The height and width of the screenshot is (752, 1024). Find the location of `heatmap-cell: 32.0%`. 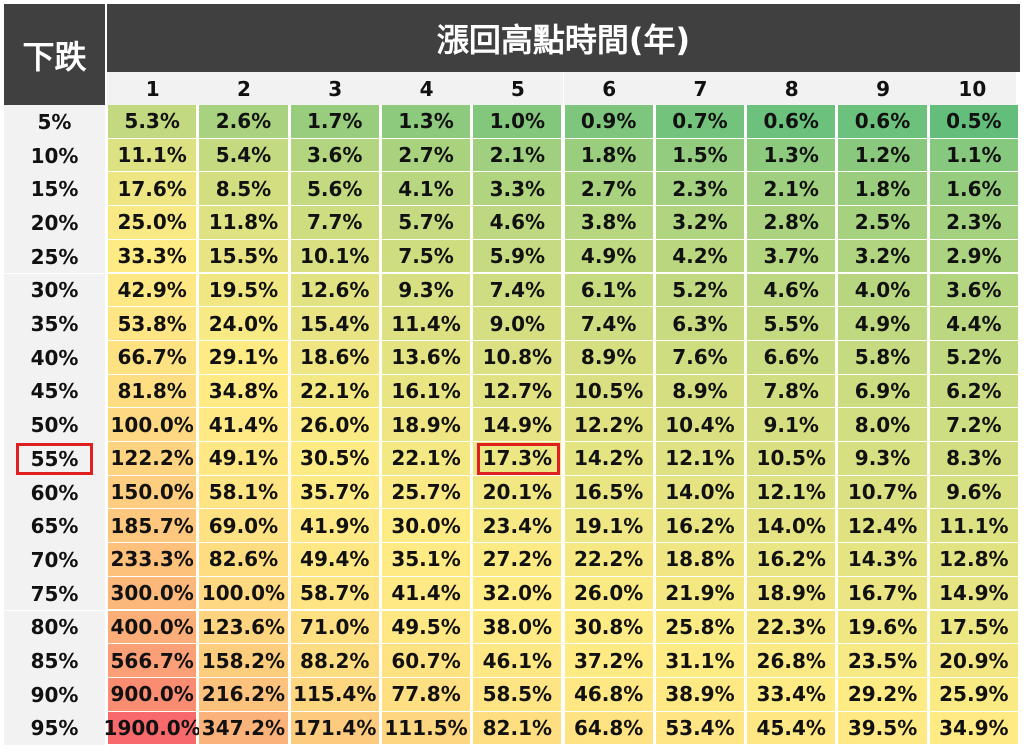

heatmap-cell: 32.0% is located at coordinates (517, 593).